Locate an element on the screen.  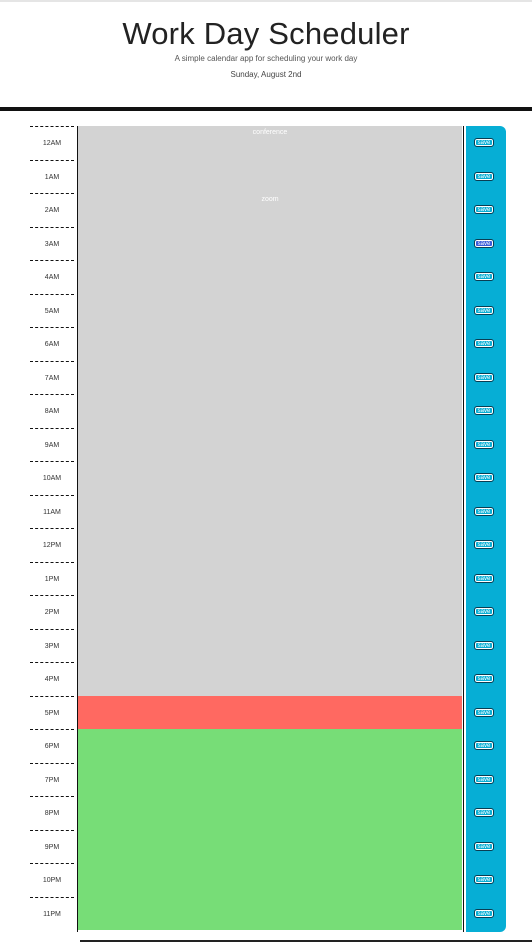
header-divider is located at coordinates (266, 109).